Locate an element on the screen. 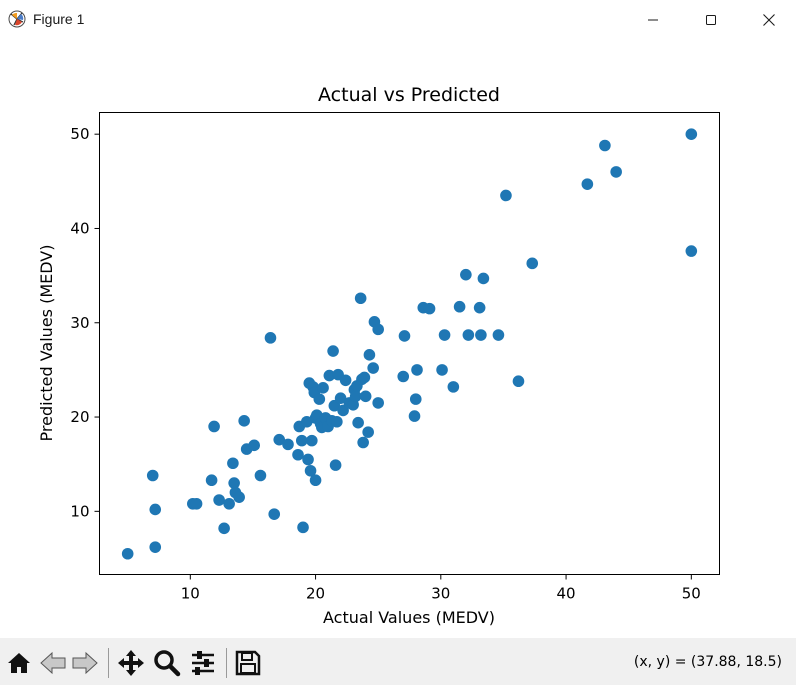  maximize-button is located at coordinates (711, 20).